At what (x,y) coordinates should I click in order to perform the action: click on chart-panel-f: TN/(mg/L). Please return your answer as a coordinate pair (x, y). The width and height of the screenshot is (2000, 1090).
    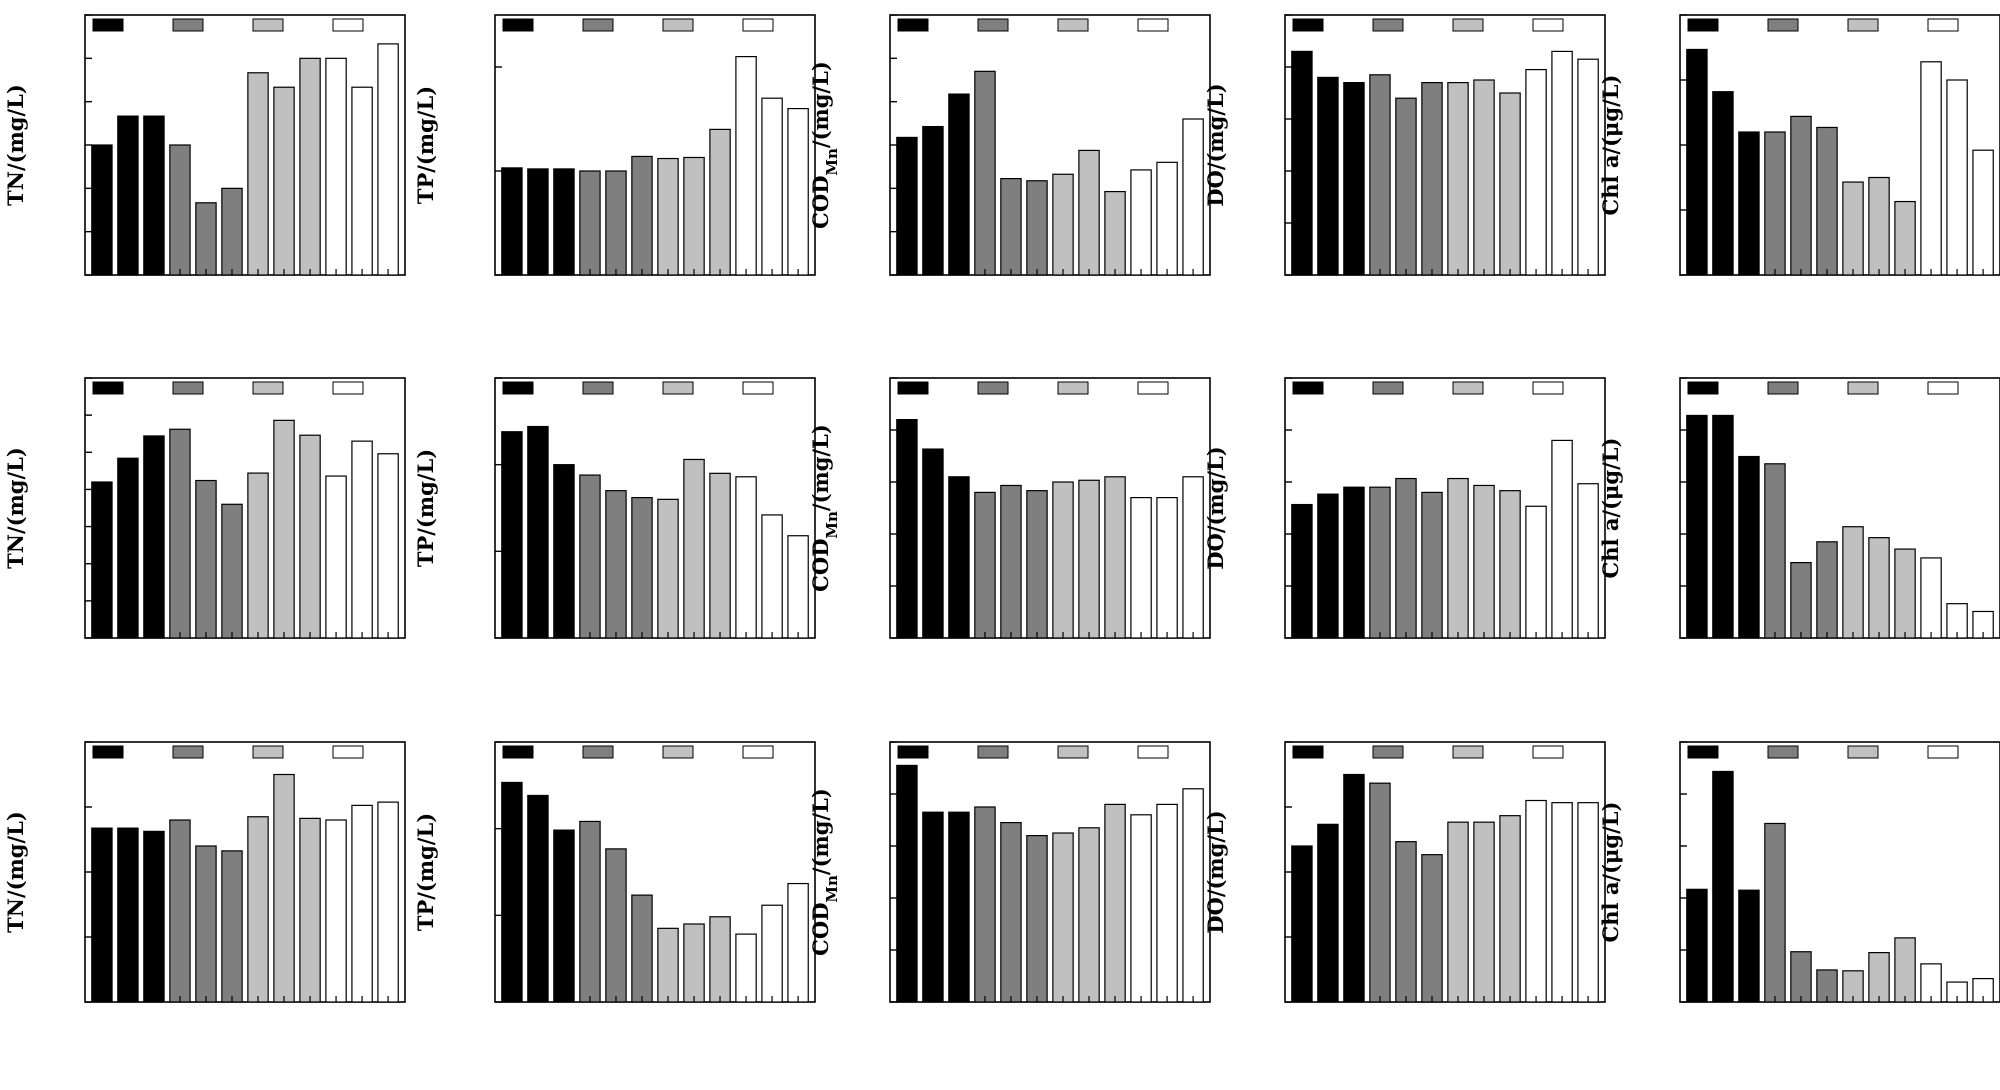
    Looking at the image, I should click on (204, 508).